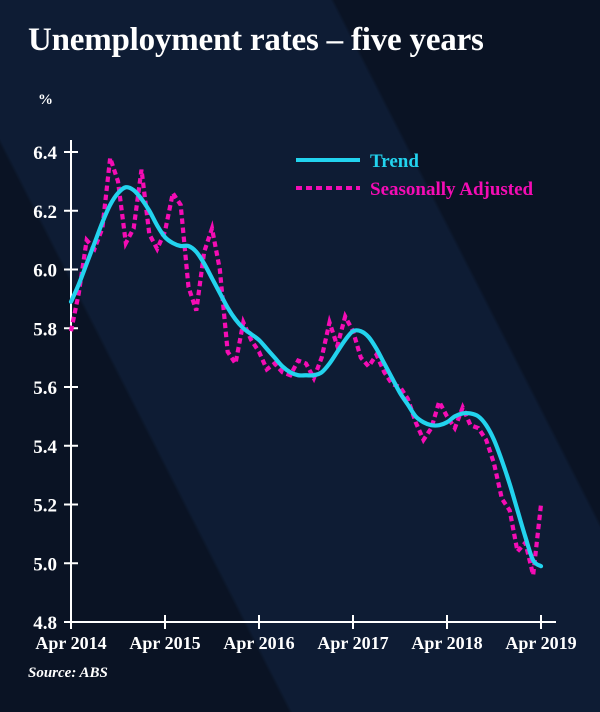  Describe the element at coordinates (45, 153) in the screenshot. I see `y-axis-tick-label: 6.4` at that location.